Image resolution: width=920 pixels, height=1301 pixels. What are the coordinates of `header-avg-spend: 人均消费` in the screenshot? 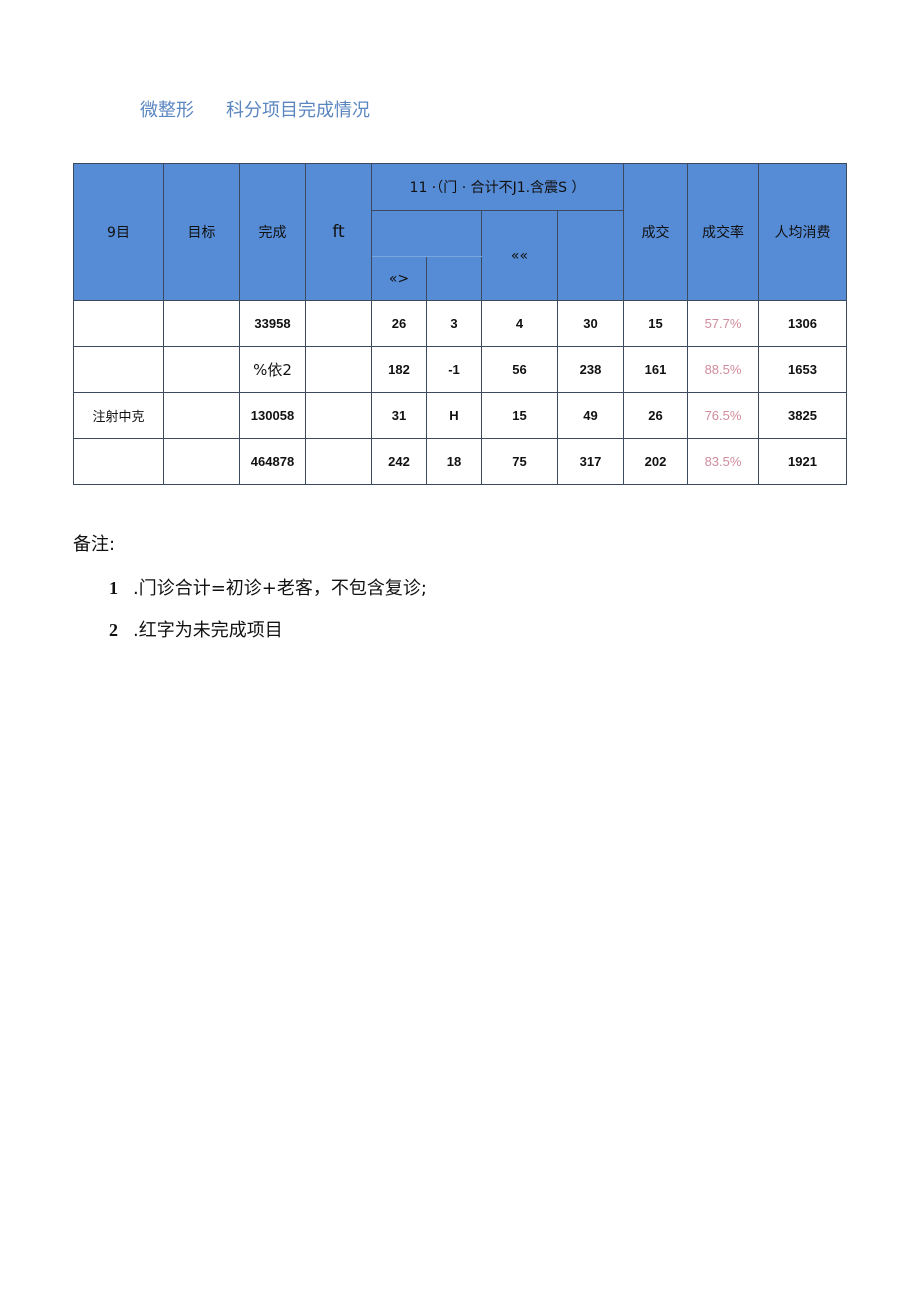 It's located at (802, 232).